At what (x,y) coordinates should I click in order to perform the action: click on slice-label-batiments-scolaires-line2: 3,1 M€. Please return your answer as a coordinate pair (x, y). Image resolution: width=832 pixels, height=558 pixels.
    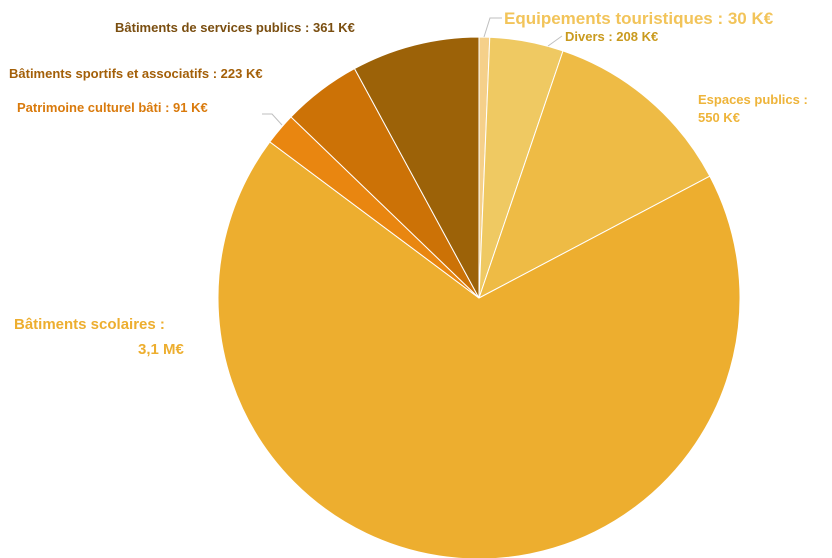
    Looking at the image, I should click on (161, 349).